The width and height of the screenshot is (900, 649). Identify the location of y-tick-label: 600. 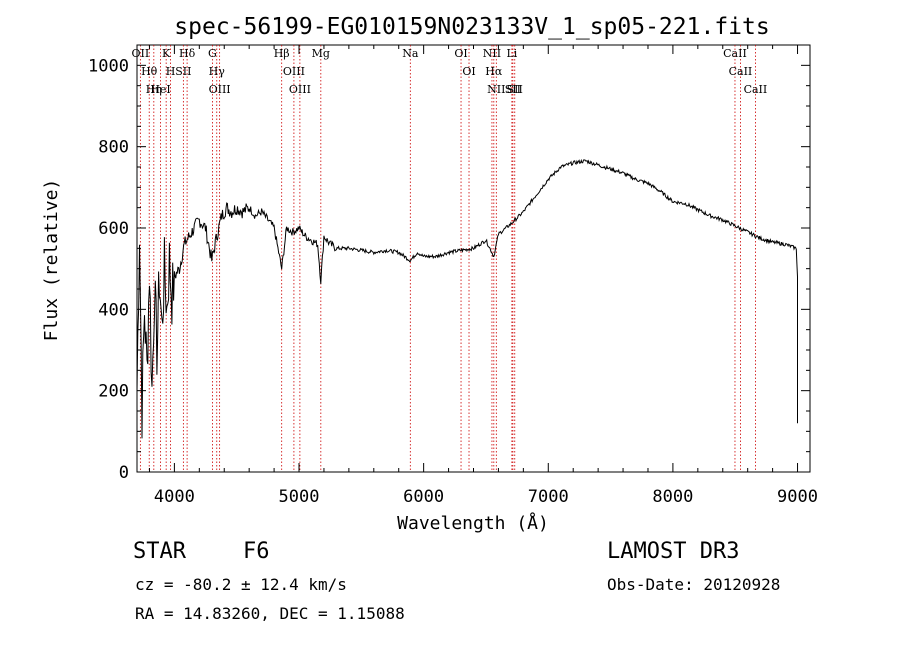
(113, 229).